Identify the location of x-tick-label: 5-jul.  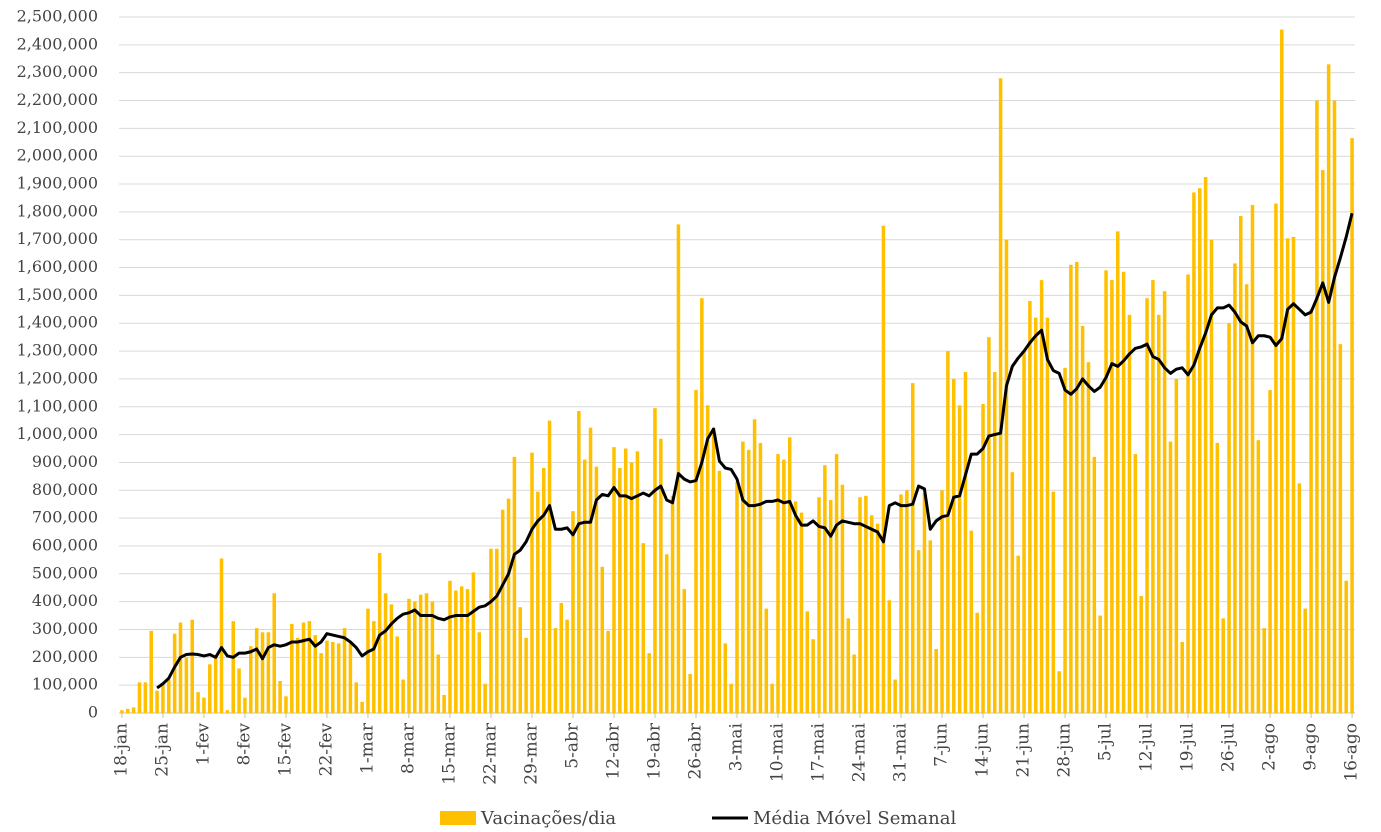
(1106, 742).